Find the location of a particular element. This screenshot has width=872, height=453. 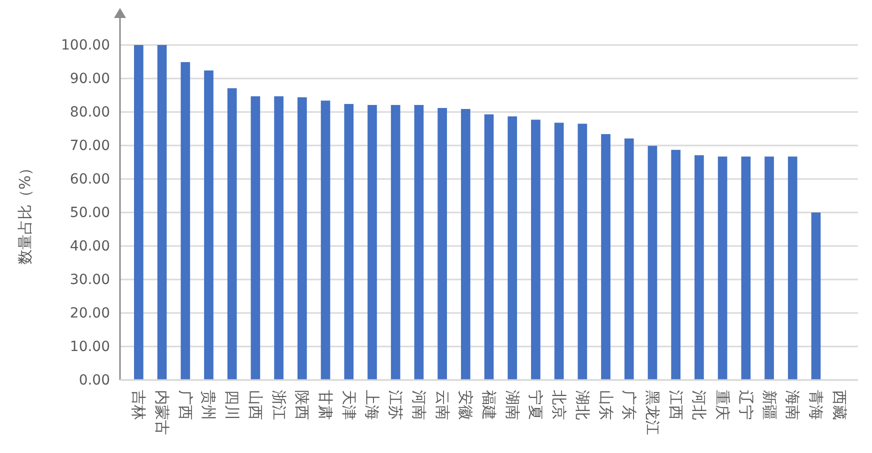

x-tick-label: 吉林 is located at coordinates (139, 405).